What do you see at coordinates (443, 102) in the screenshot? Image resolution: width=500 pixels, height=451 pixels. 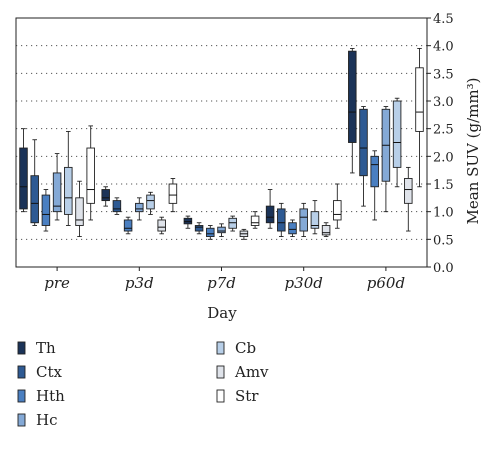 I see `y-tick-label: 3.0` at bounding box center [443, 102].